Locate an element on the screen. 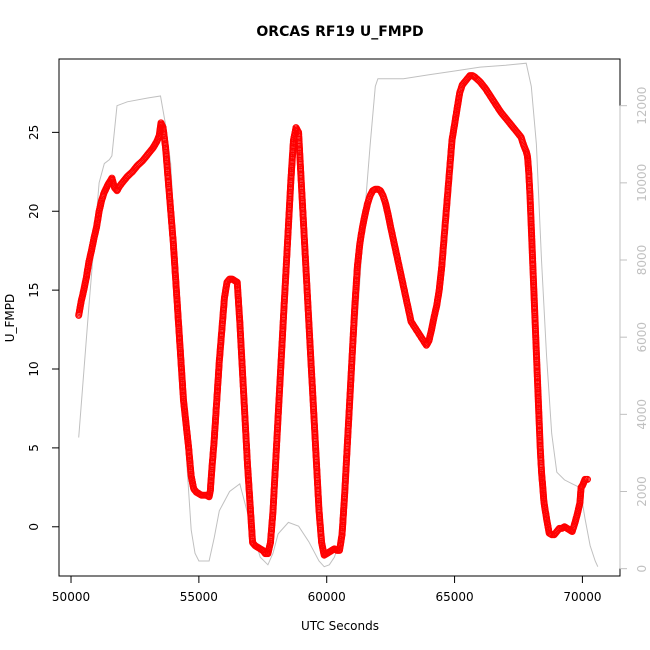  x-tick-label: 65000 is located at coordinates (454, 597).